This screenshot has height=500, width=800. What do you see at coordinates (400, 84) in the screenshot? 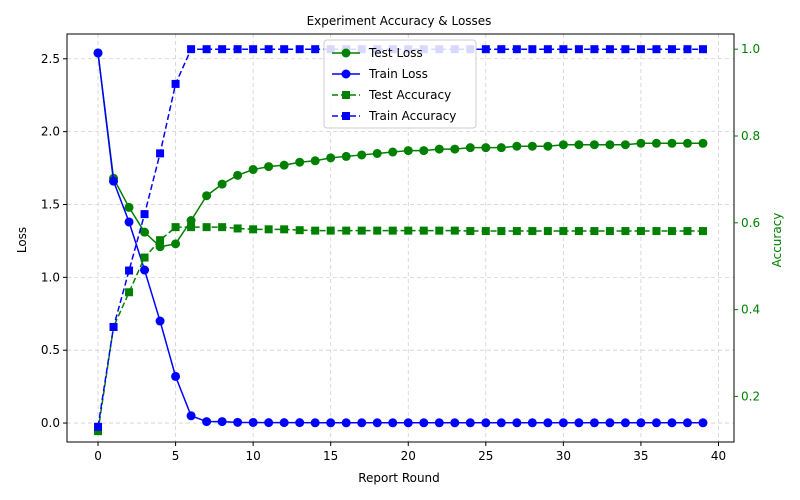
I see `legend-box` at bounding box center [400, 84].